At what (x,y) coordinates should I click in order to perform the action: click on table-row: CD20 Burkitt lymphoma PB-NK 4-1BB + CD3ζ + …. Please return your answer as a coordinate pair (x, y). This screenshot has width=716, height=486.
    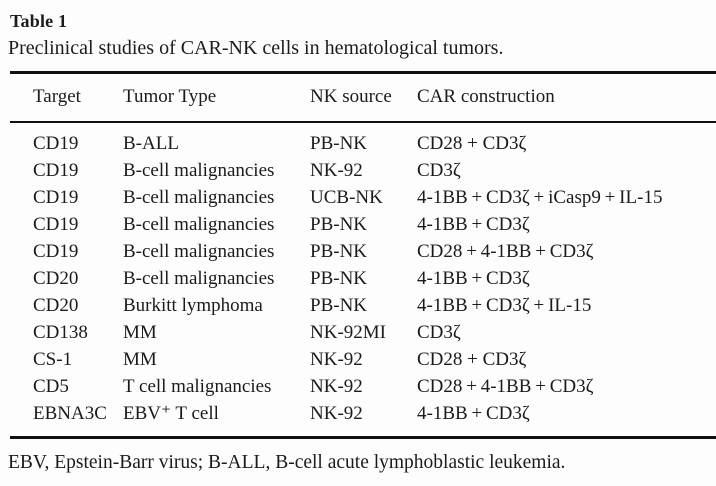
    Looking at the image, I should click on (363, 305).